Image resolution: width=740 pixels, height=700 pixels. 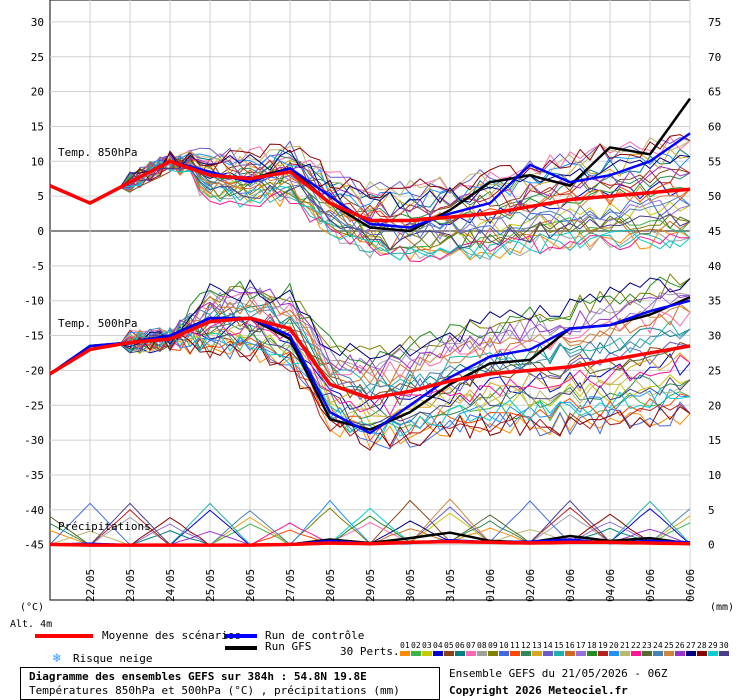 I want to click on right-tick-label: 40, so click(x=714, y=266).